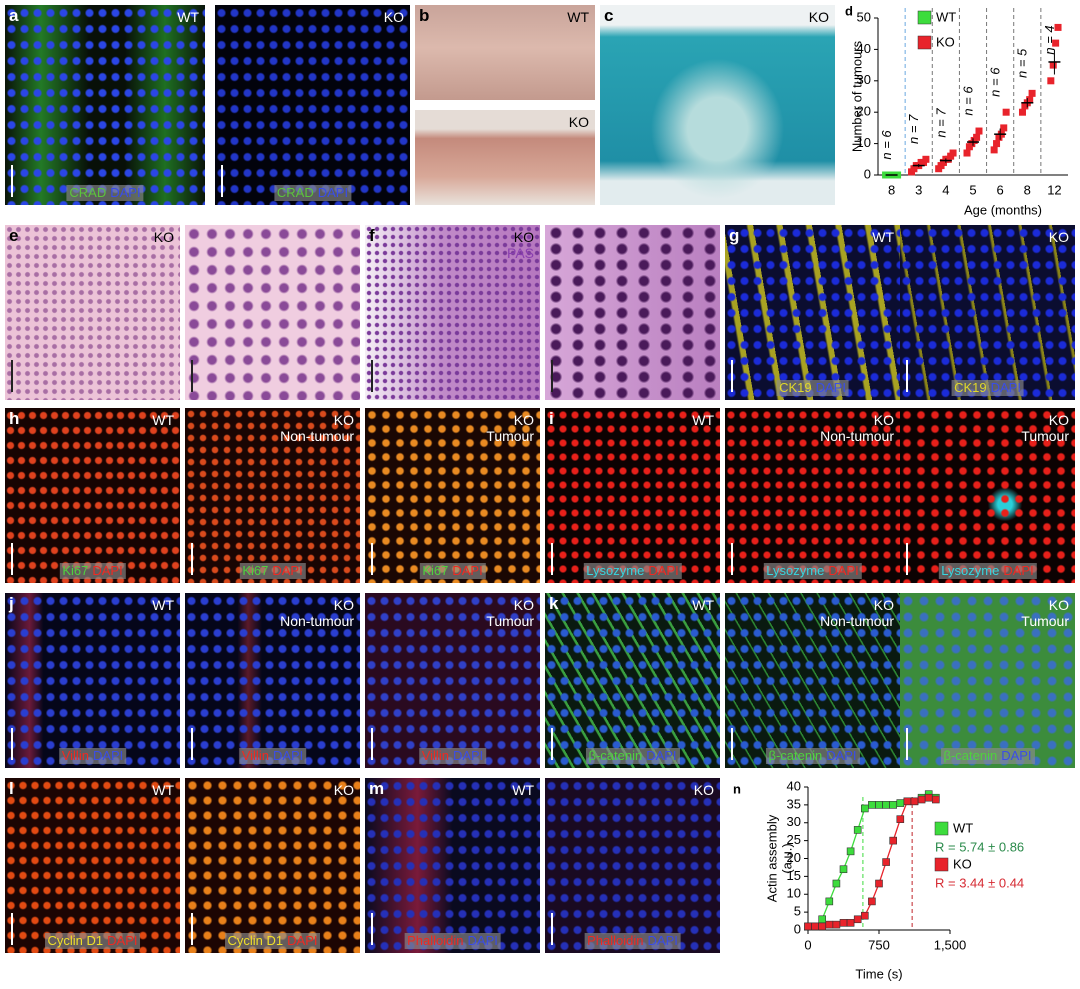 The width and height of the screenshot is (1080, 989). What do you see at coordinates (867, 173) in the screenshot?
I see `y-tick-label: 0` at bounding box center [867, 173].